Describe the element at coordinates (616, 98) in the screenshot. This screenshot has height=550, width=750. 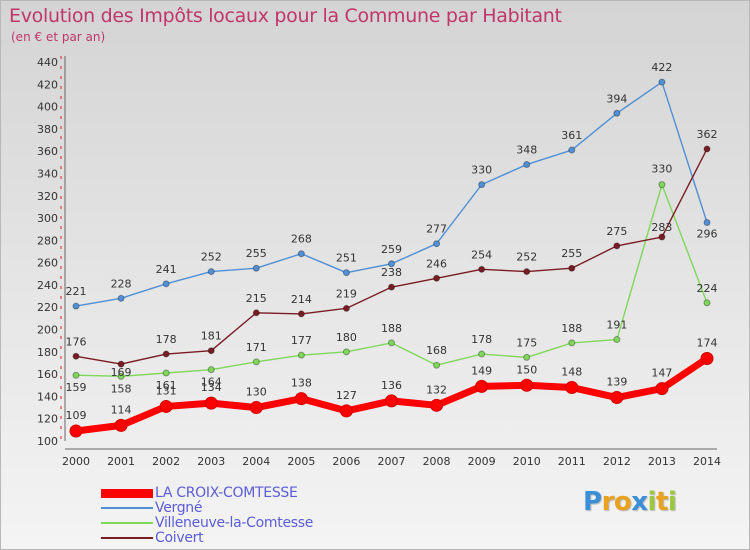
I see `data-label: 394` at that location.